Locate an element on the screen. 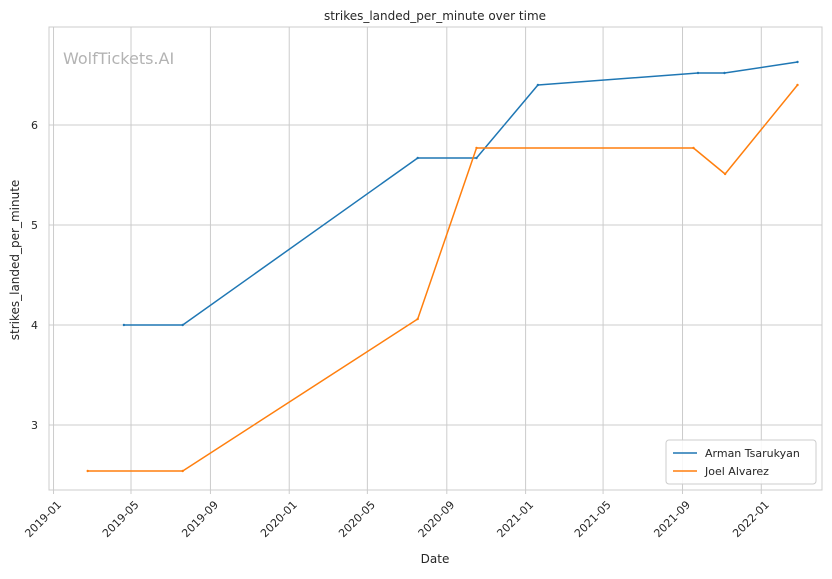  y-tick-label: 3 is located at coordinates (34, 425).